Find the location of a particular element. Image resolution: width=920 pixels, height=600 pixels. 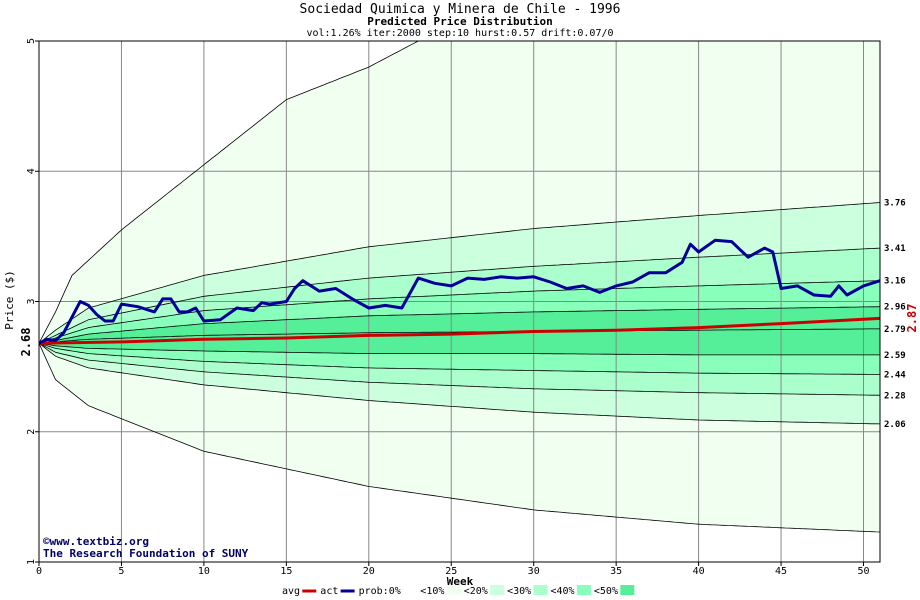

right-value-label-1: 3.76 is located at coordinates (895, 204).